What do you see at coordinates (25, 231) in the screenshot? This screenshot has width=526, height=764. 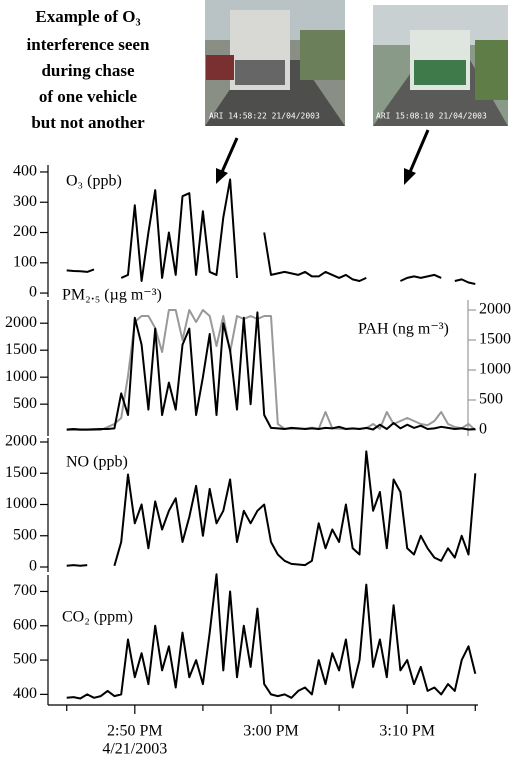 I see `y-tick-label: 200` at bounding box center [25, 231].